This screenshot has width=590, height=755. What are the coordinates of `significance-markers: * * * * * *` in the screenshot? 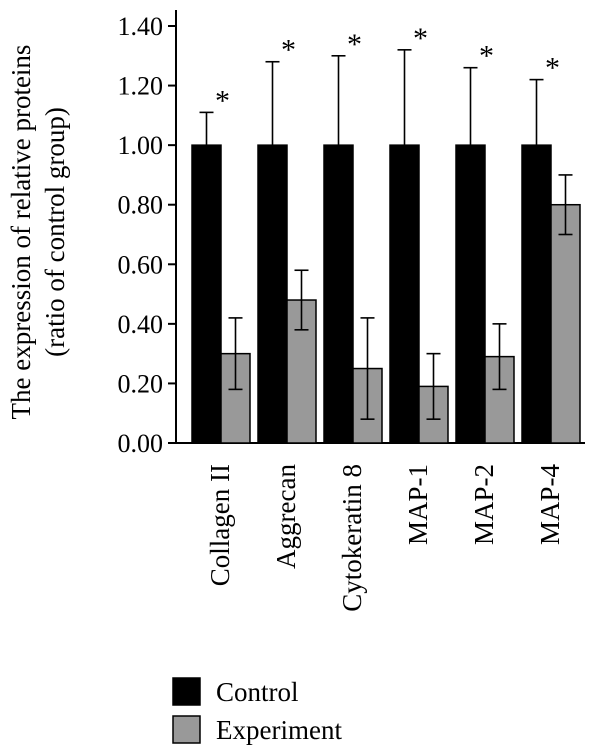 It's located at (387, 70).